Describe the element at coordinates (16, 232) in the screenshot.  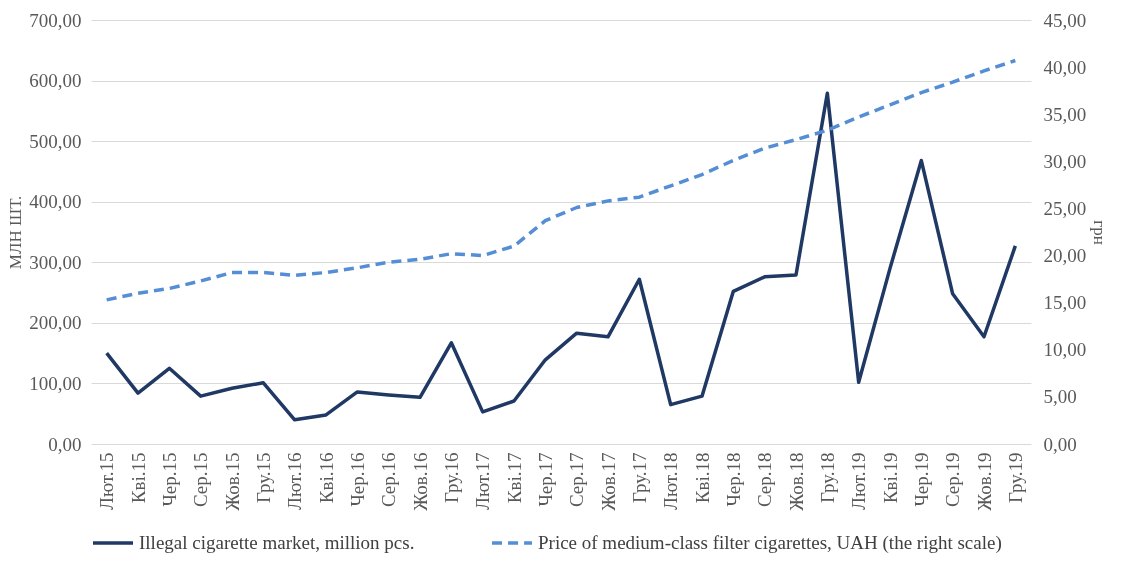
I see `y-axis-title: МЛН ШТ.` at that location.